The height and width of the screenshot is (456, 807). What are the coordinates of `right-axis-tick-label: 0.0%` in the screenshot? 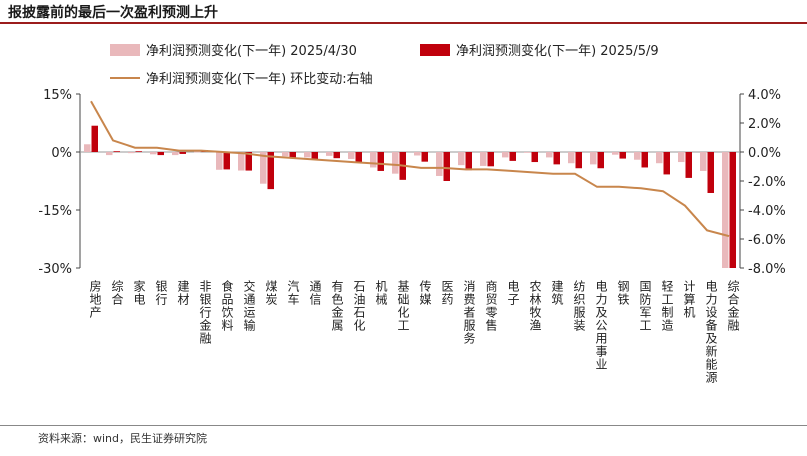 It's located at (764, 153).